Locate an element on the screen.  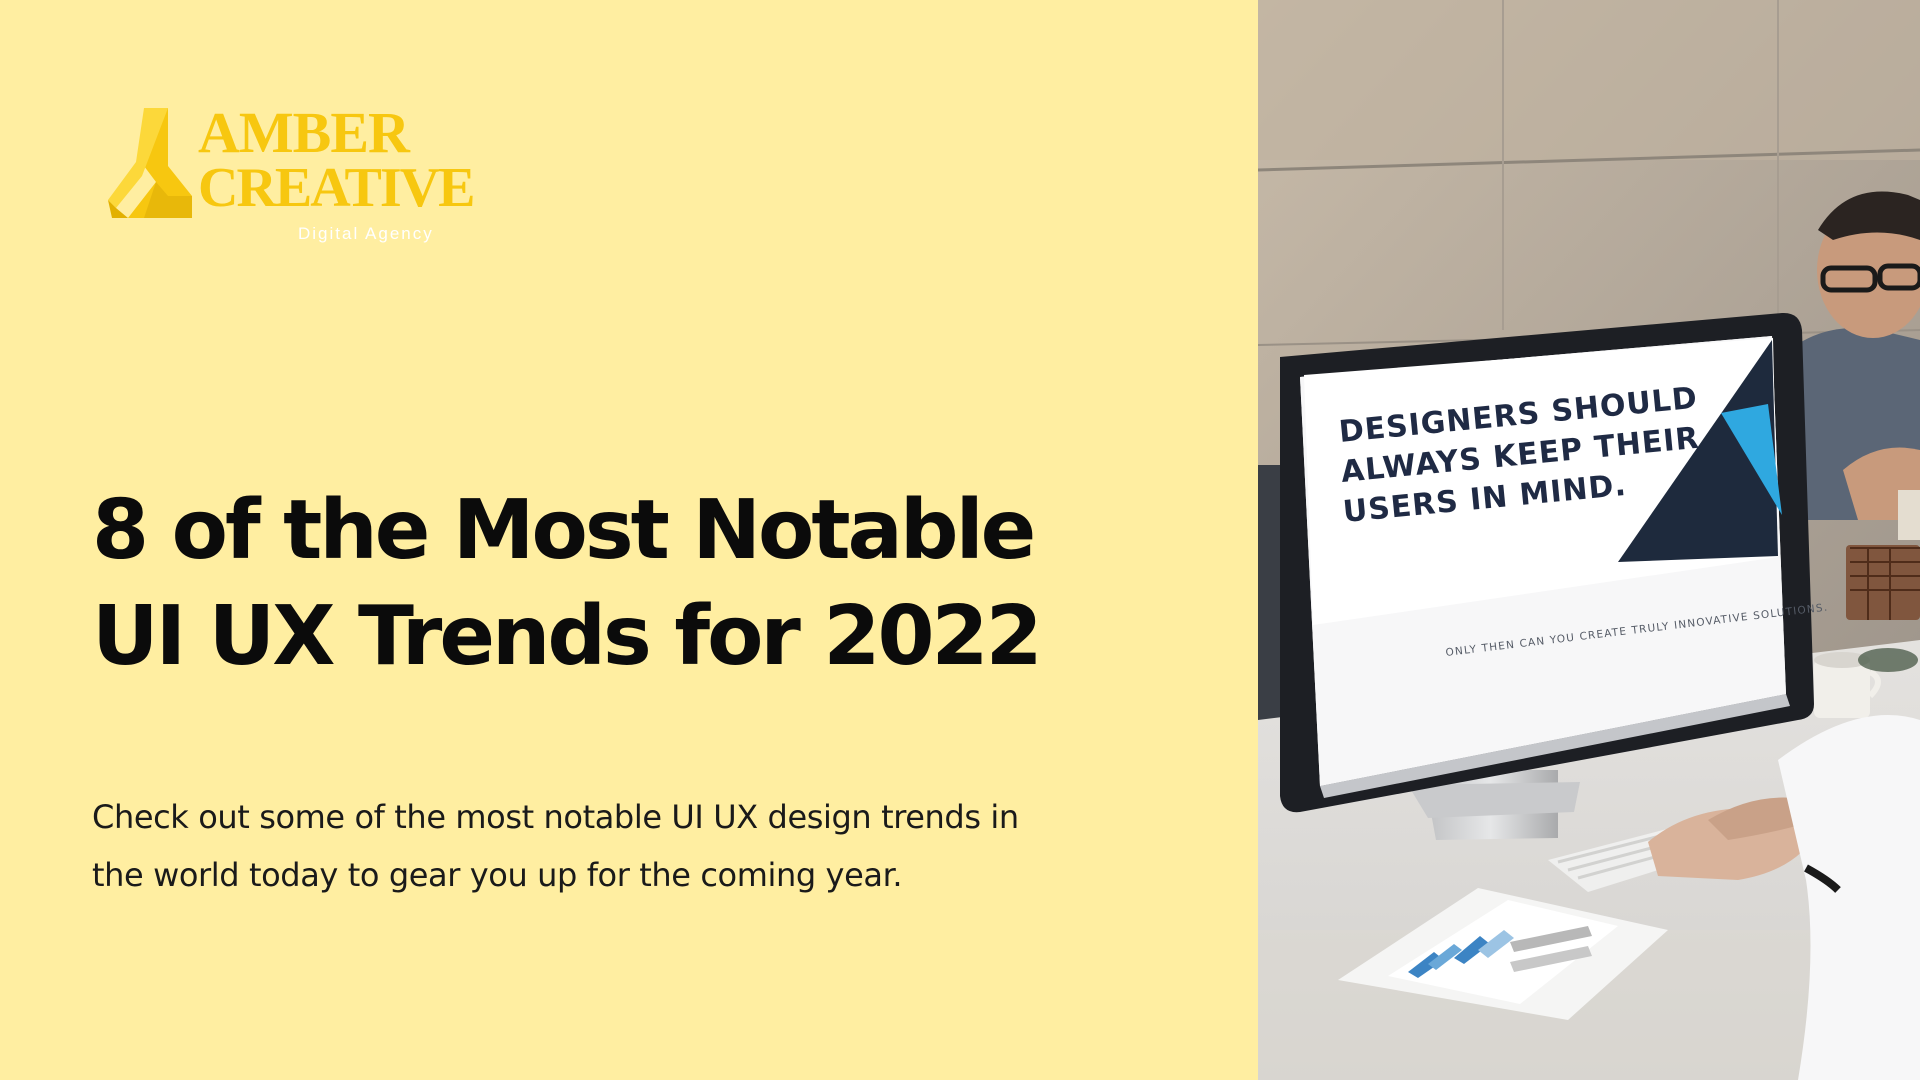
printed-chart-papers is located at coordinates (1503, 954).